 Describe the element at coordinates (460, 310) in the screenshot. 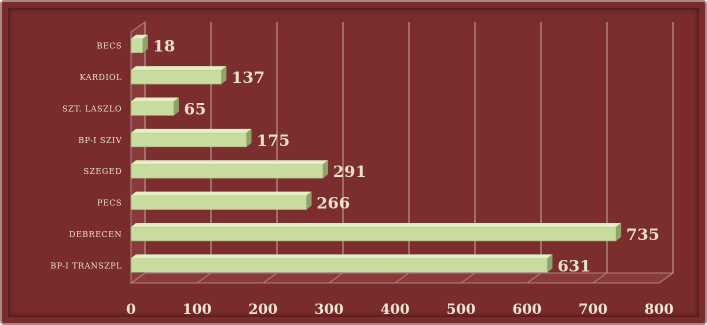

I see `x-tick-label: 500` at that location.